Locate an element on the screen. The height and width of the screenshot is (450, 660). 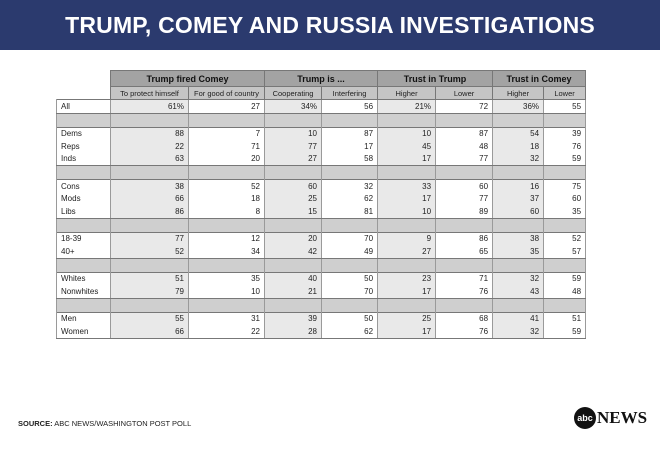
value-cell: 65 is located at coordinates (464, 252).